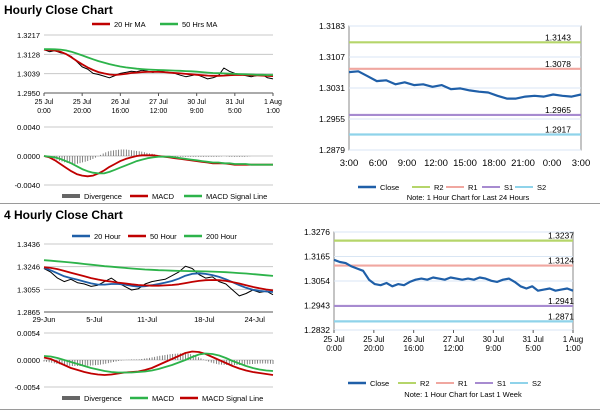 The width and height of the screenshot is (600, 413). Describe the element at coordinates (27, 387) in the screenshot. I see `4h-macd-ytick: -0.0054` at that location.